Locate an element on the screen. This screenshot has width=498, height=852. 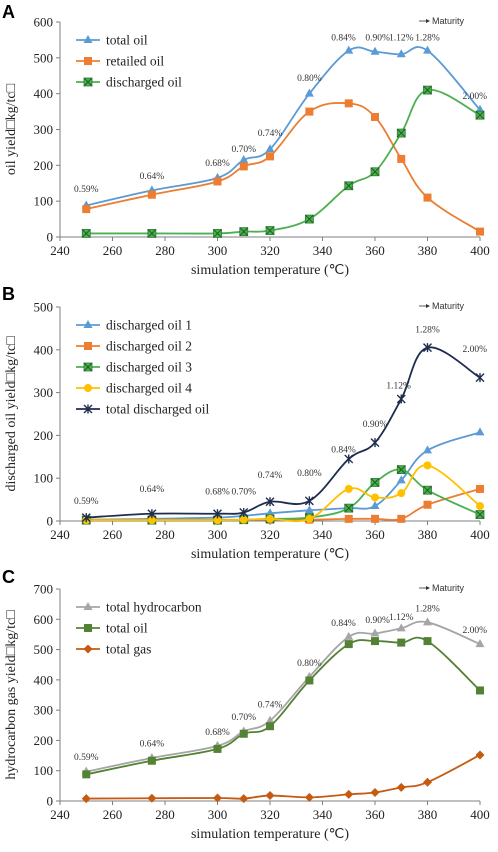
x-tick-label: 380 is located at coordinates (428, 814).